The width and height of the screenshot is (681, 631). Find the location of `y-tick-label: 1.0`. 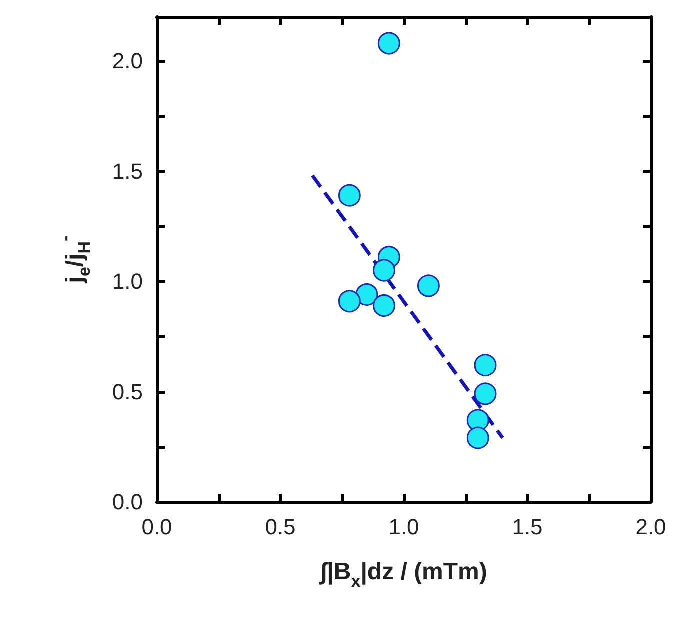

y-tick-label: 1.0 is located at coordinates (127, 281).